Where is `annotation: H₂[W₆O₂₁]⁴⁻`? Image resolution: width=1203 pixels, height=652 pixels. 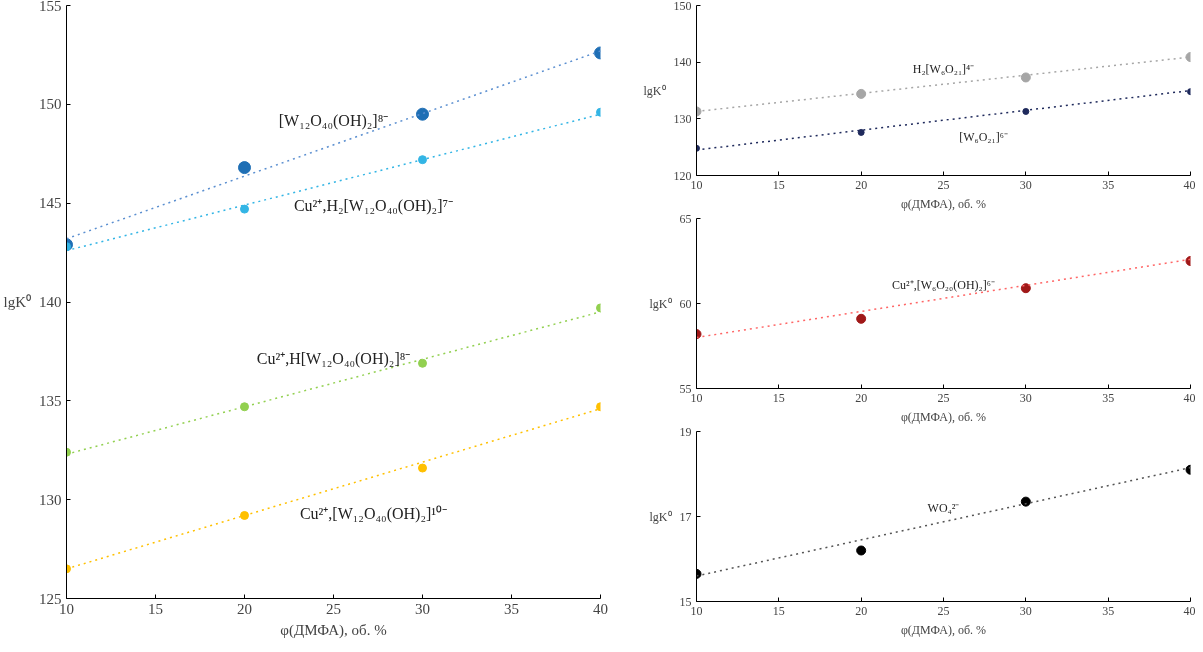 annotation: H₂[W₆O₂₁]⁴⁻ is located at coordinates (943, 68).